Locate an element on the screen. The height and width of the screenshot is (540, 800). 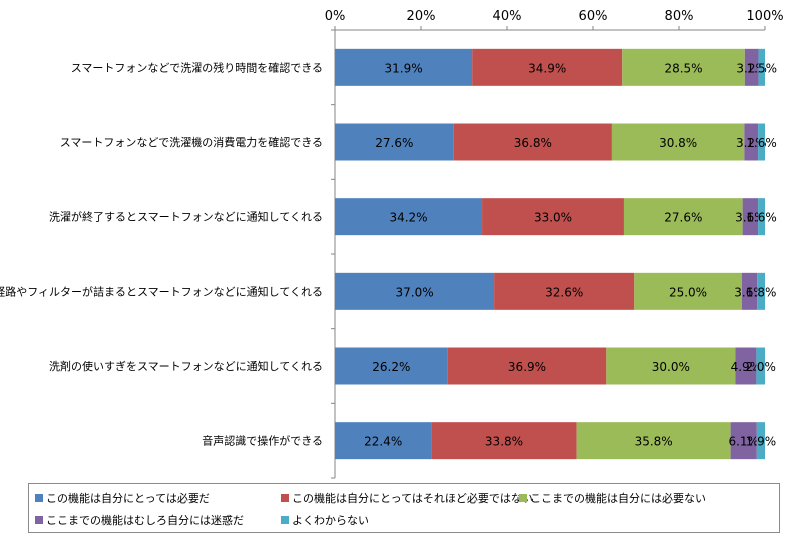
data-label: 36.9% is located at coordinates (527, 367).